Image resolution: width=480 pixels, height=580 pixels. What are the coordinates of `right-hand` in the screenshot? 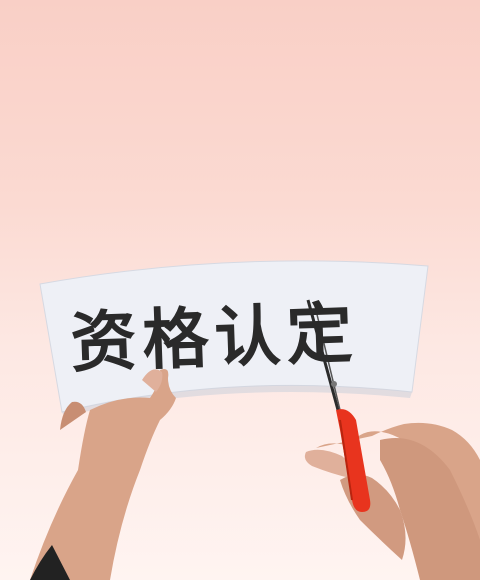 It's located at (392, 501).